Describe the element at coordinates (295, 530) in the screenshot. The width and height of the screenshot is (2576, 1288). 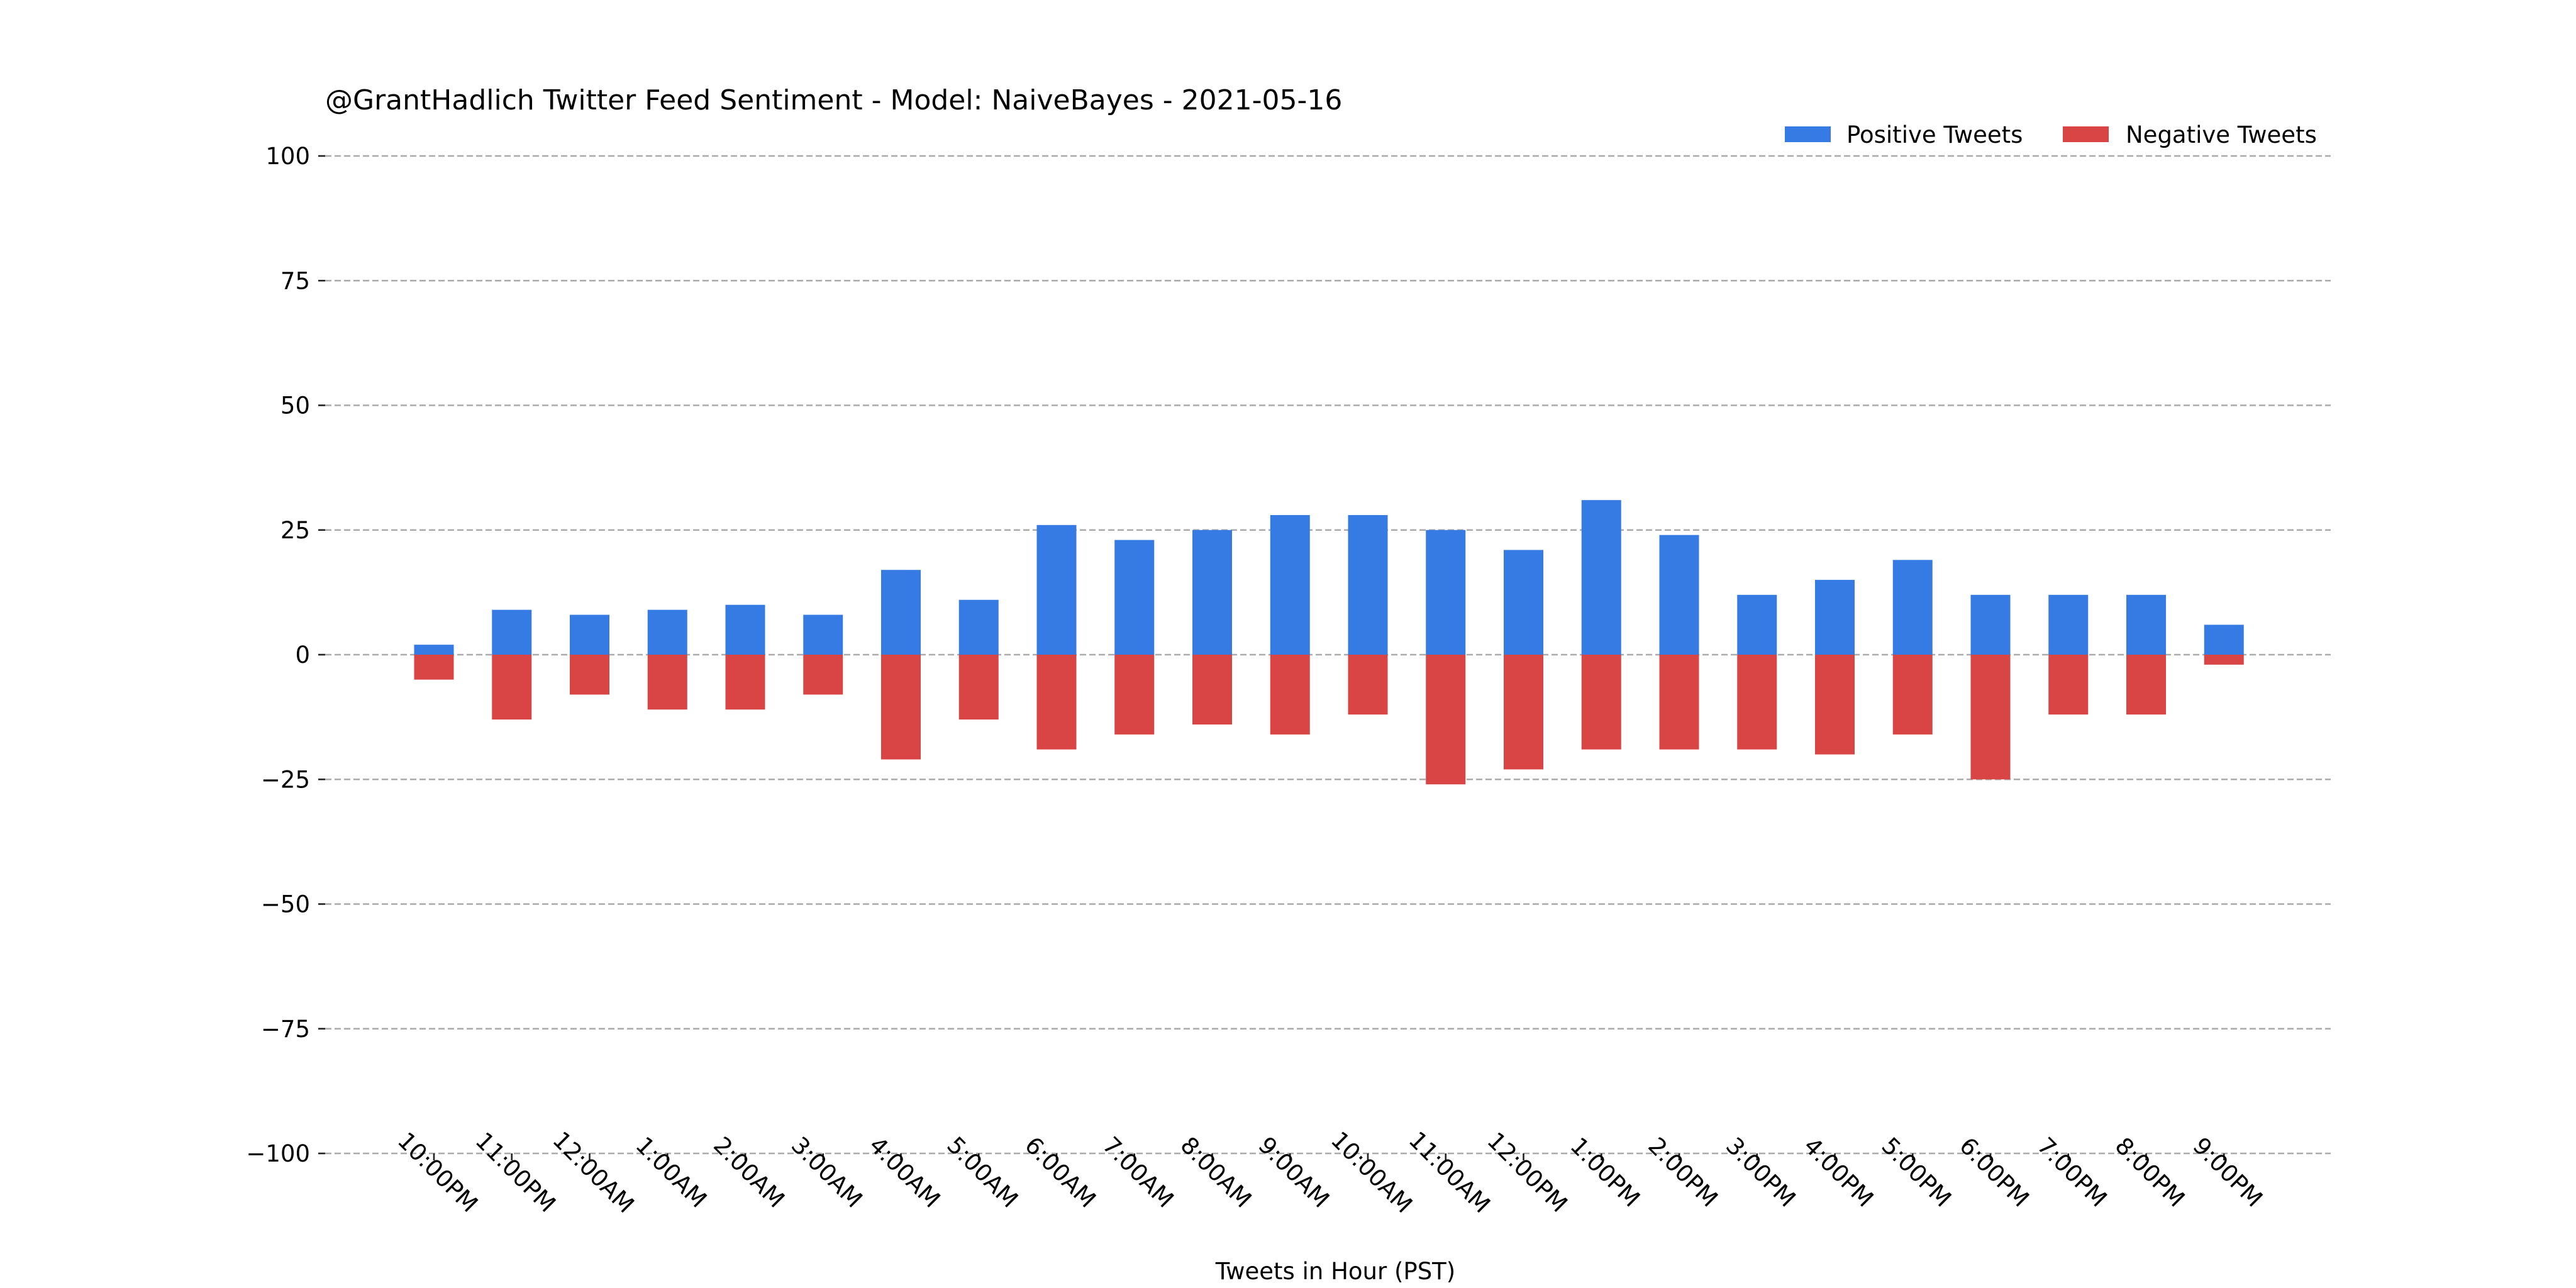
I see `y-tick-label: 25` at that location.